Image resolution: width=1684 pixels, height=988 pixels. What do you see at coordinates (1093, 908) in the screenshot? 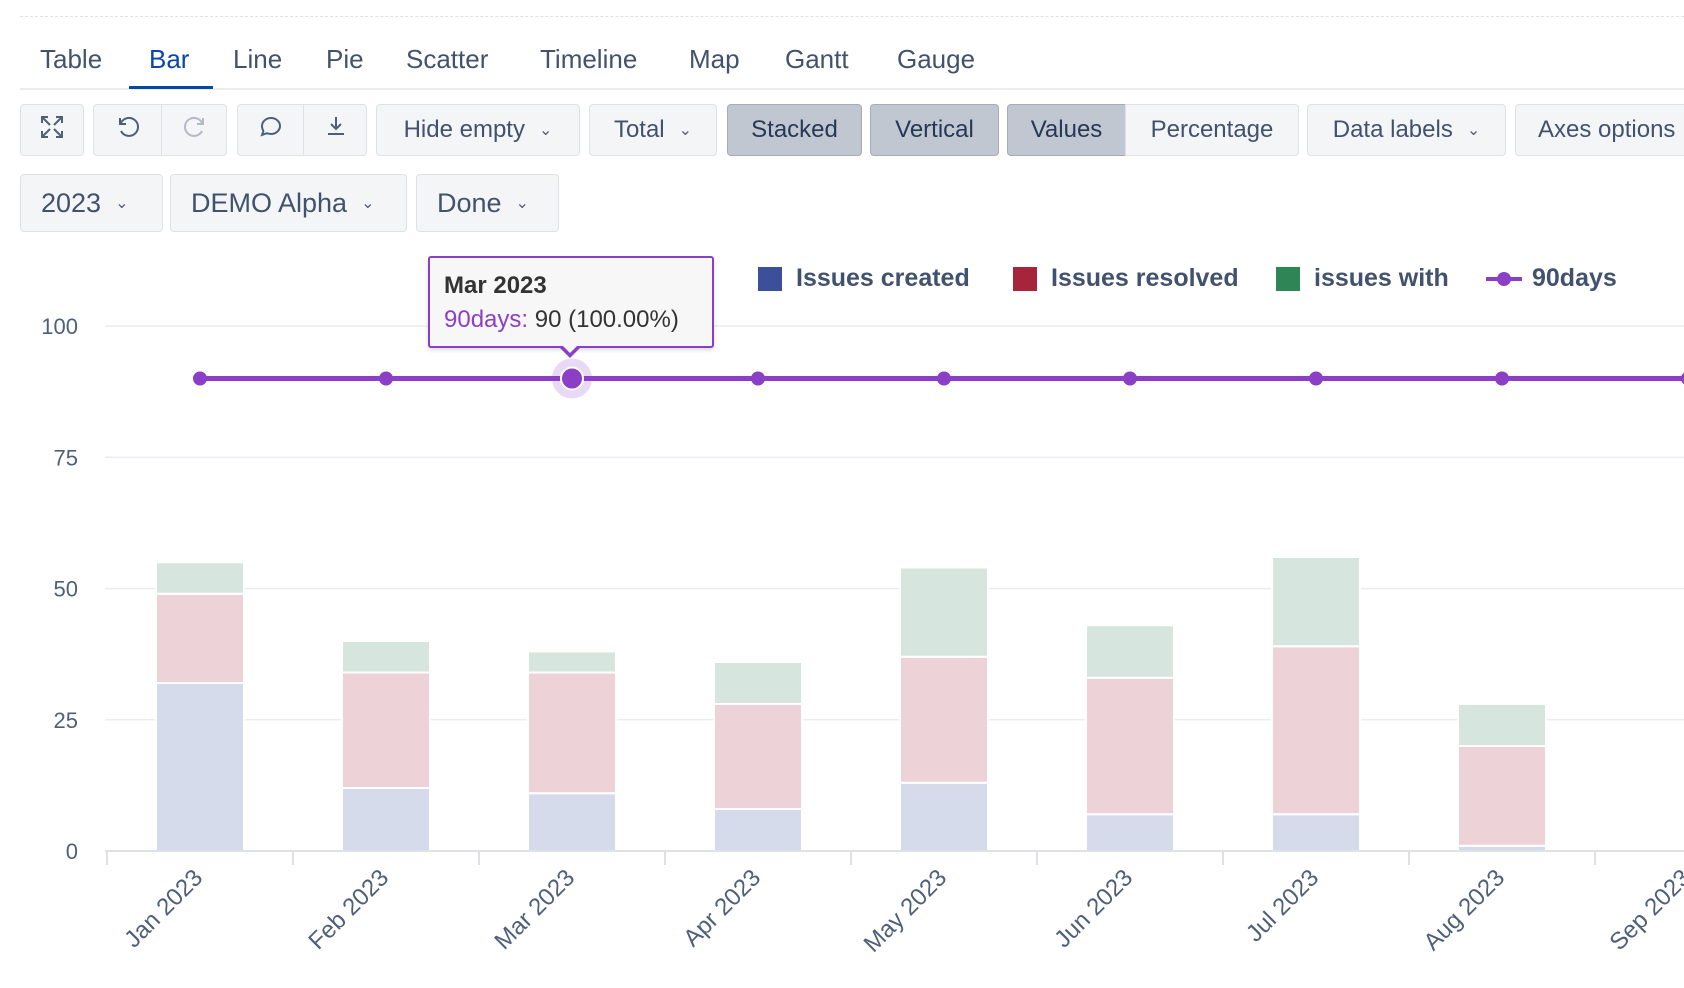
I see `x-tick-label: Jun 2023` at bounding box center [1093, 908].